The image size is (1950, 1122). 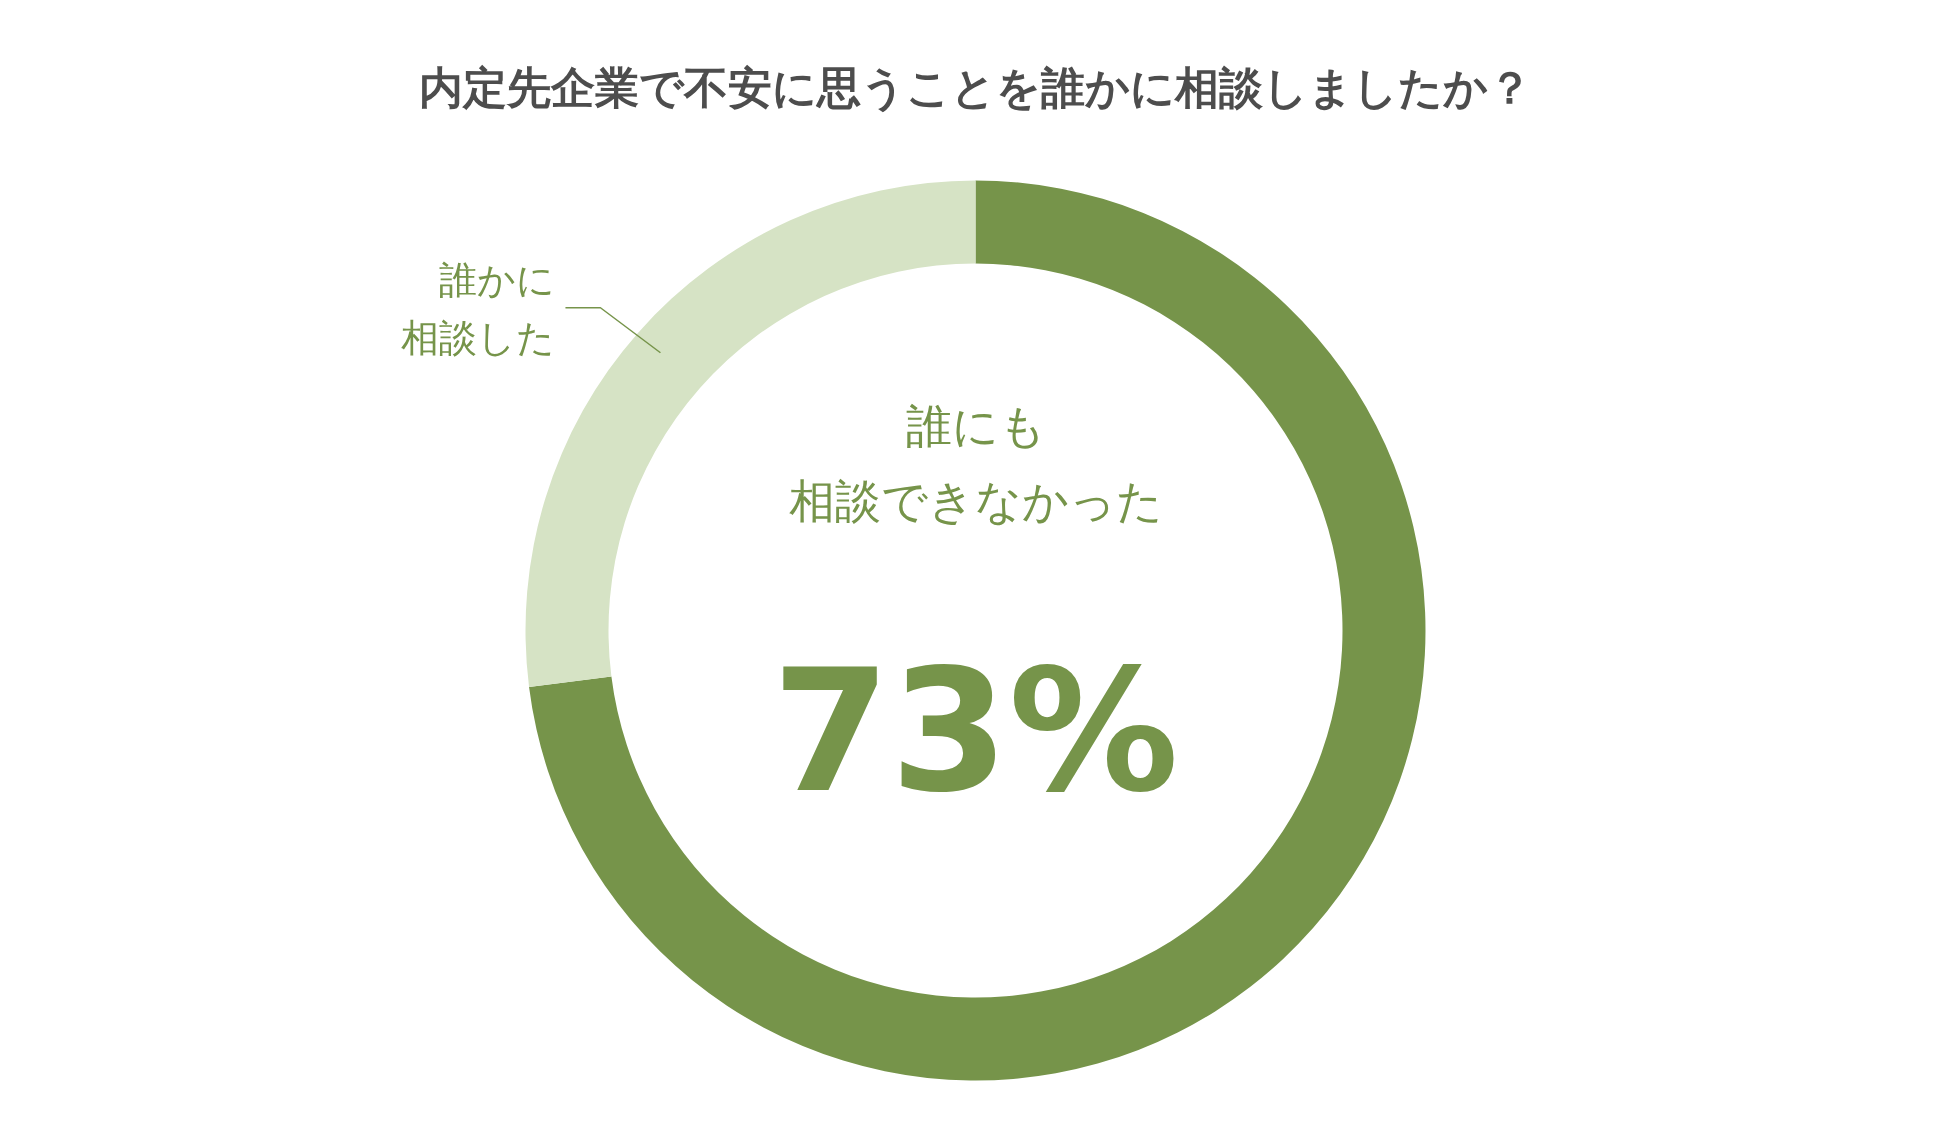 I want to click on slice-label: 誰にも相談できなかった, so click(x=975, y=463).